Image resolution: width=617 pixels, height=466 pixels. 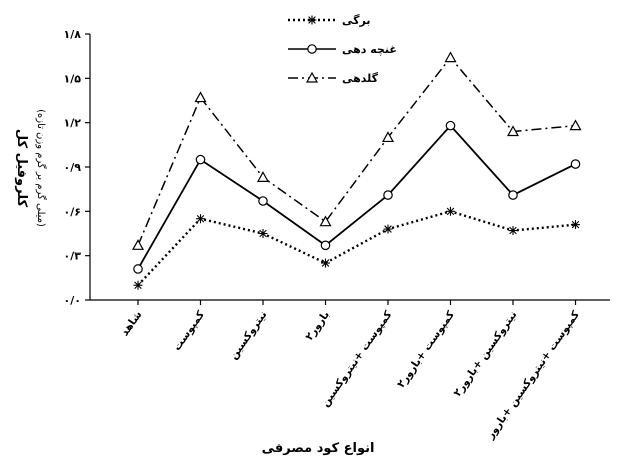 What do you see at coordinates (73, 167) in the screenshot?
I see `y-tick-label: ۰/۹` at bounding box center [73, 167].